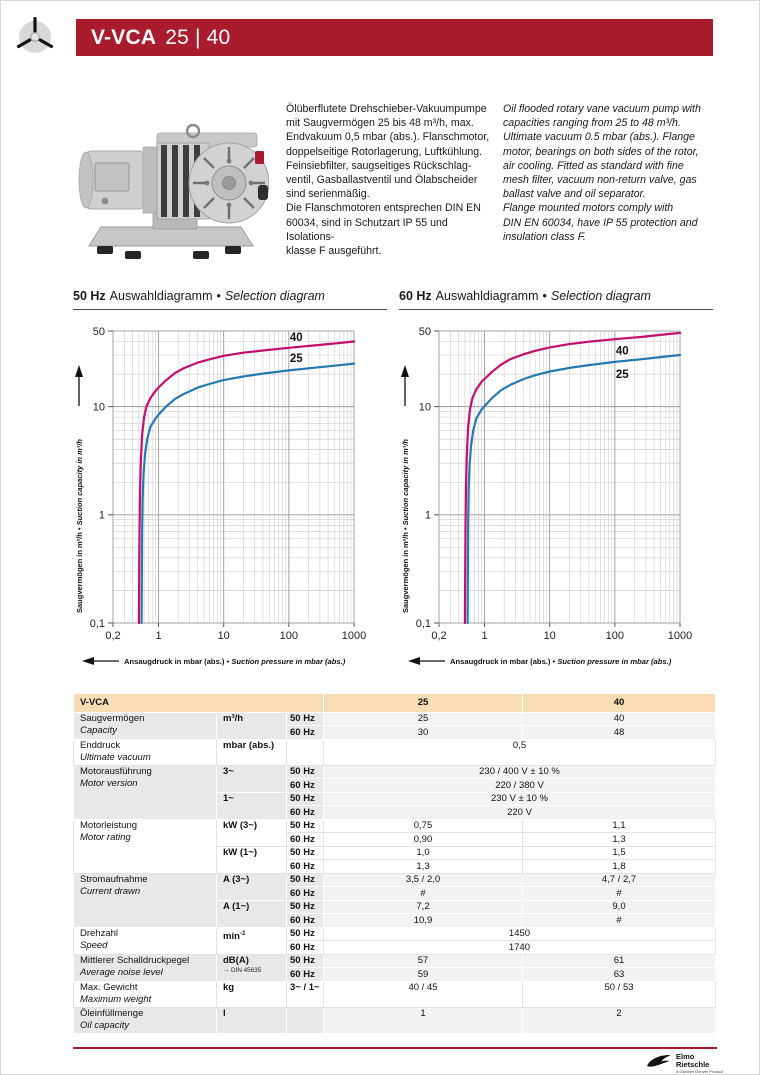 This screenshot has width=760, height=1075. Describe the element at coordinates (619, 866) in the screenshot. I see `value-40: 1,8` at that location.